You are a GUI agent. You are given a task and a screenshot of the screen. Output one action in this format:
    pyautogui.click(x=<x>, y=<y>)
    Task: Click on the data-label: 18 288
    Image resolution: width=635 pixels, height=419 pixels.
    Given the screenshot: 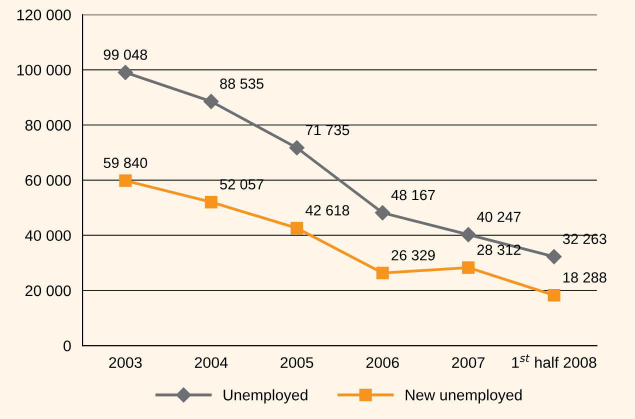 What is the action you would take?
    pyautogui.click(x=584, y=277)
    